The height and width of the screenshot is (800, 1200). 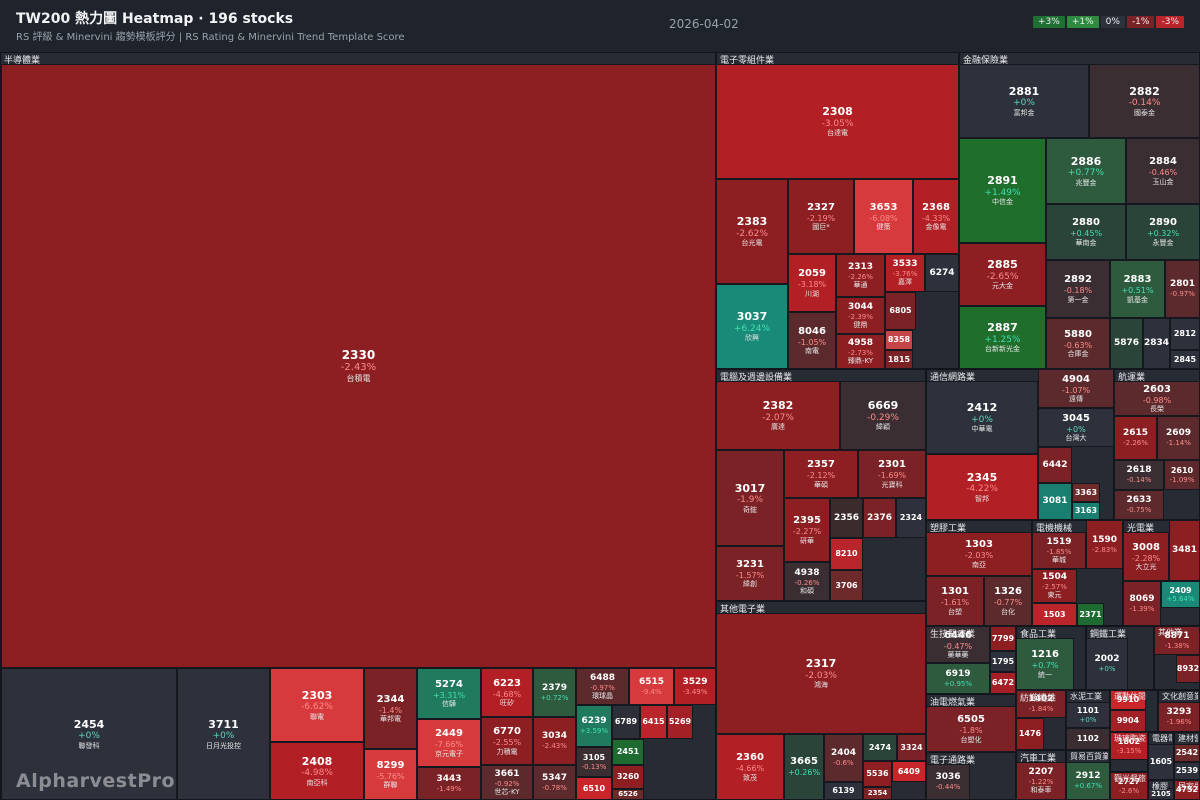 What do you see at coordinates (1054, 614) in the screenshot?
I see `stock-tile: 1503` at bounding box center [1054, 614].